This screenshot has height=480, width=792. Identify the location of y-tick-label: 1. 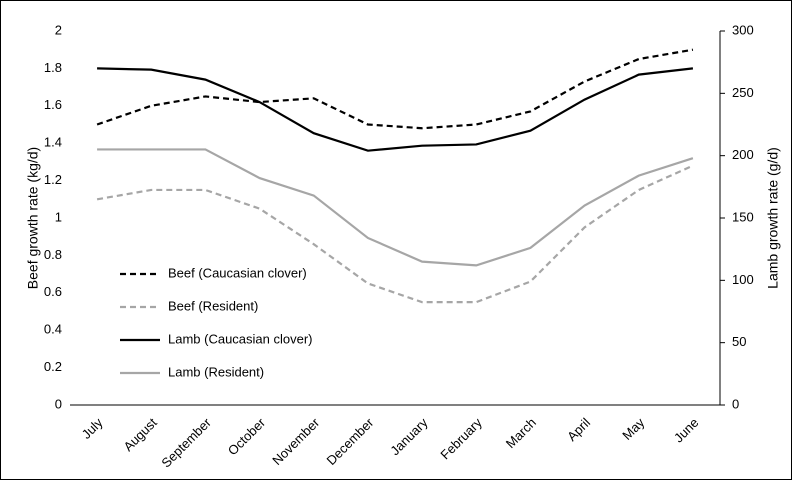
(58, 216).